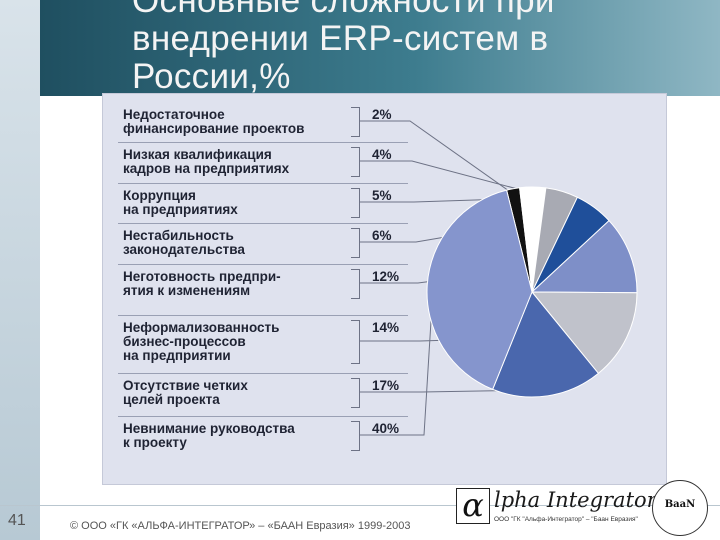 This screenshot has height=540, width=720. Describe the element at coordinates (340, 38) in the screenshot. I see `title-line-2: внедрении ERP-систем в` at that location.